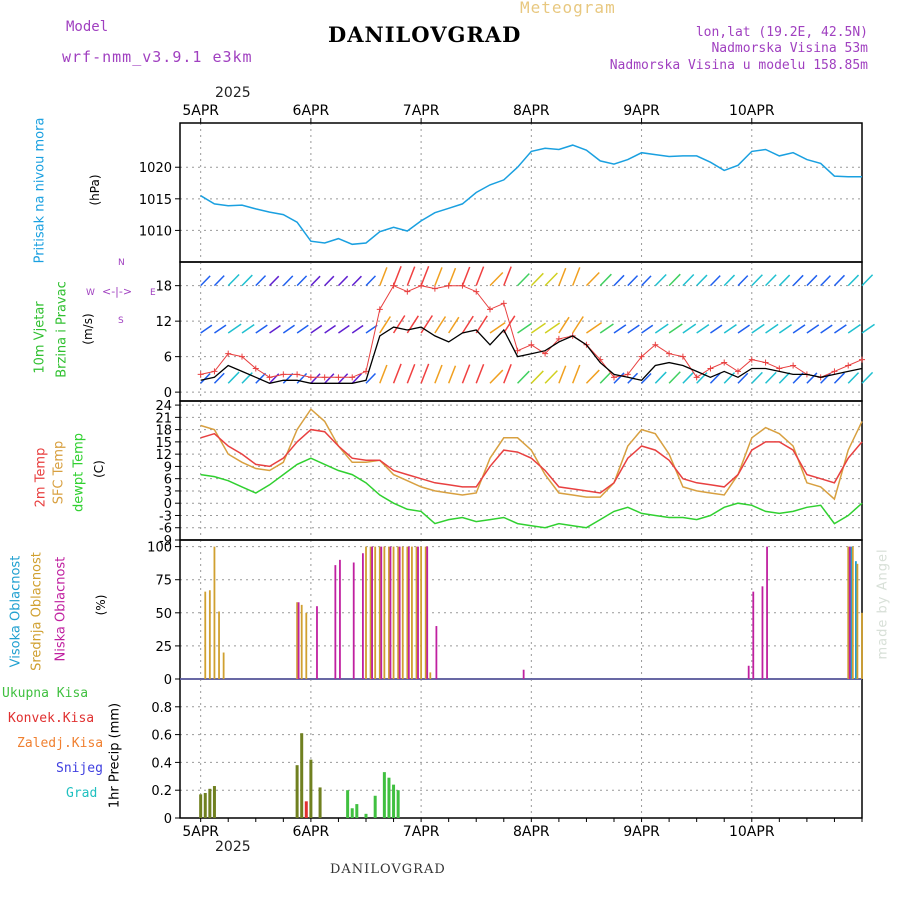 The width and height of the screenshot is (900, 900). I want to click on date-label-top: 9APR, so click(641, 111).